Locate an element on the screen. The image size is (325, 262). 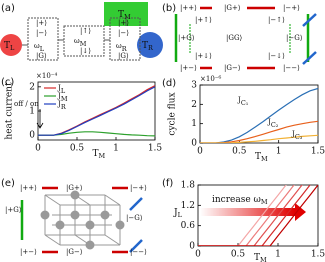
frequency-label: ωM is located at coordinates (80, 42).